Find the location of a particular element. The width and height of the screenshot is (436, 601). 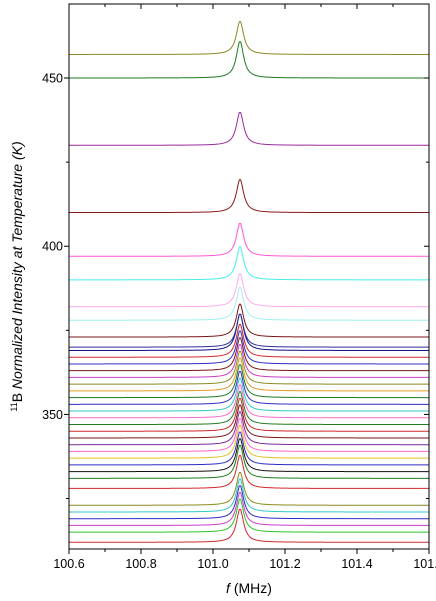

spectrum-337k is located at coordinates (248, 441).